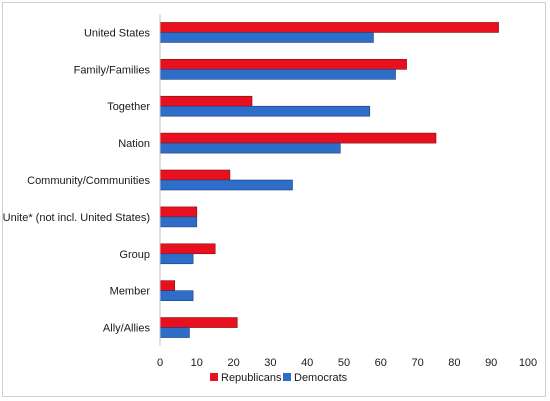 The height and width of the screenshot is (401, 550). Describe the element at coordinates (88, 181) in the screenshot. I see `category-label-community-communities: Community/Communities` at that location.